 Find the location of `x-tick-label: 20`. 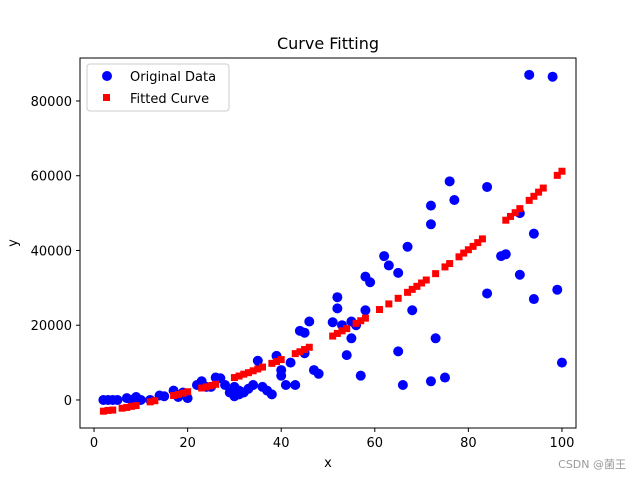

x-tick-label: 20 is located at coordinates (187, 443).